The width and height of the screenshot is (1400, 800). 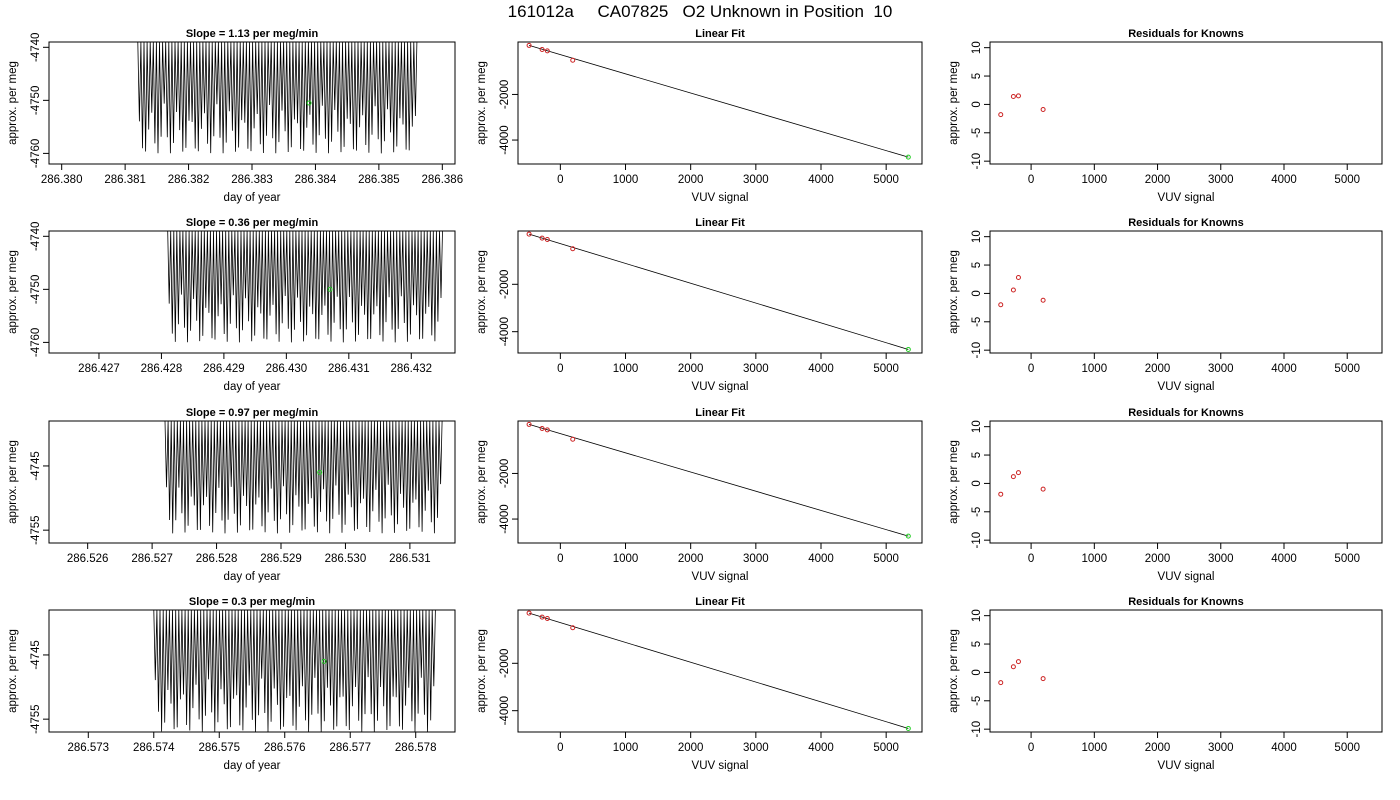 I want to click on panel-title: Slope = 1.13 per meg/min, so click(x=252, y=34).